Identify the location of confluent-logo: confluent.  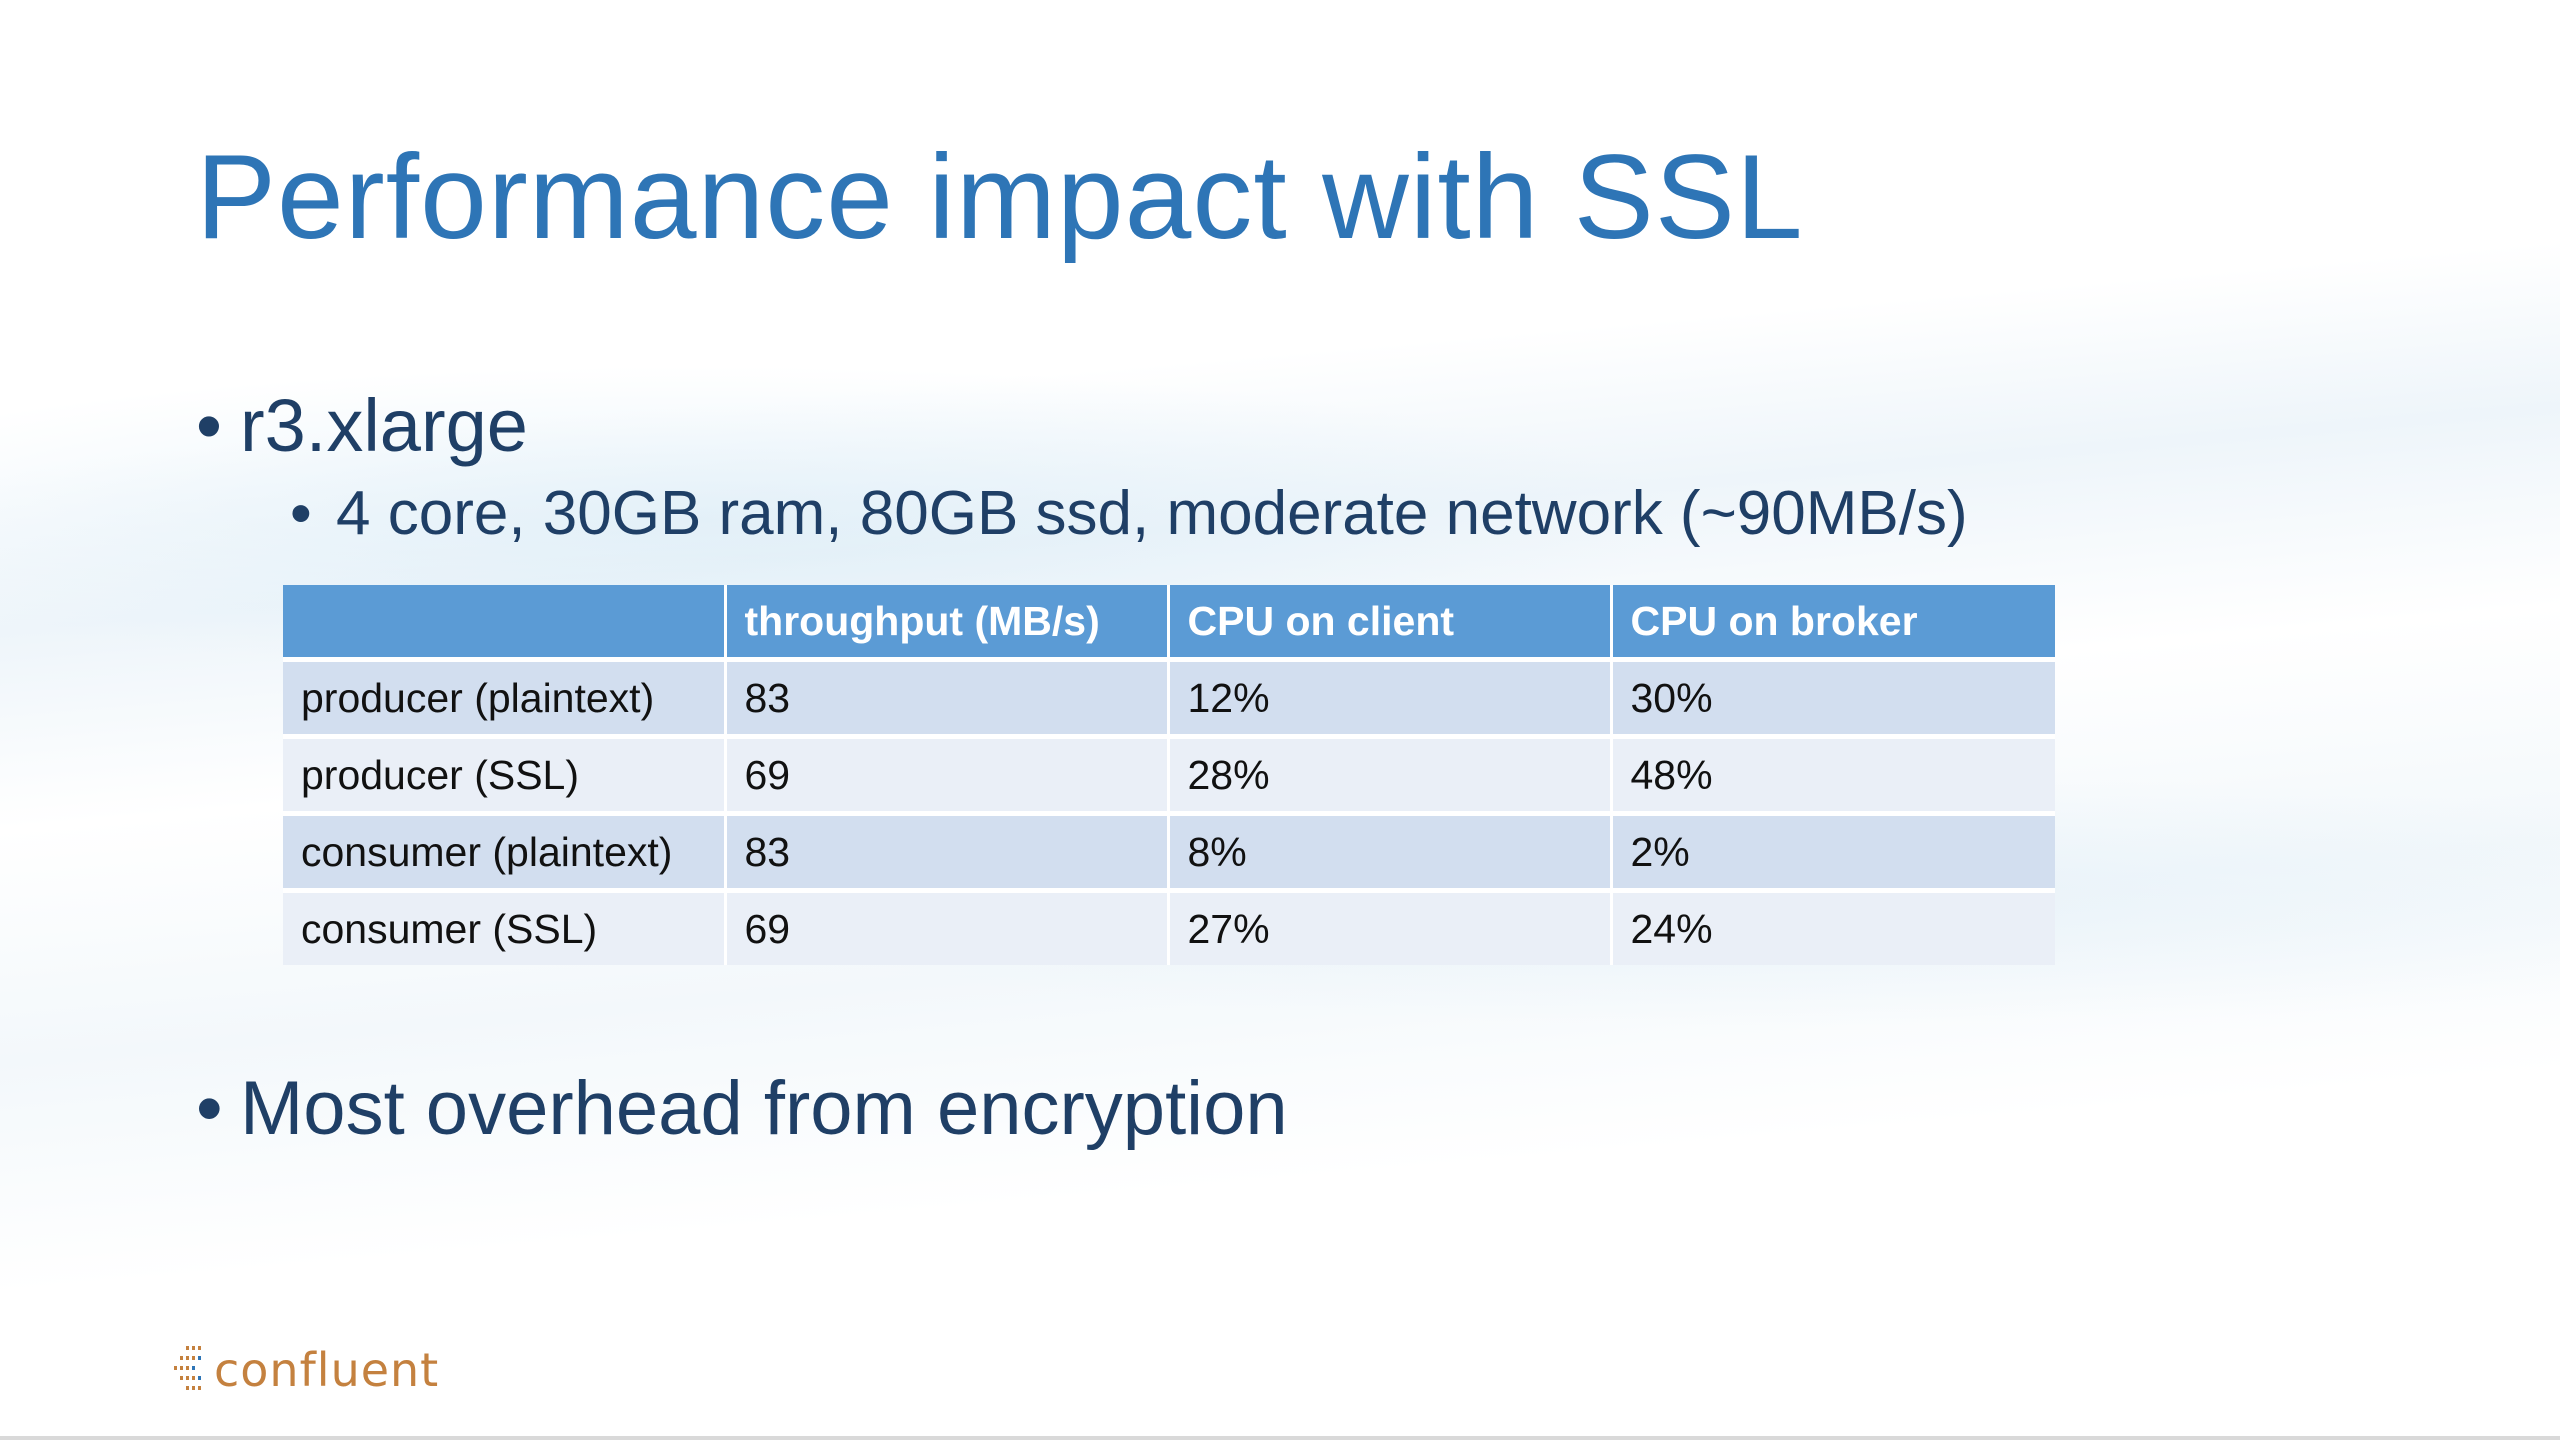
(306, 1370).